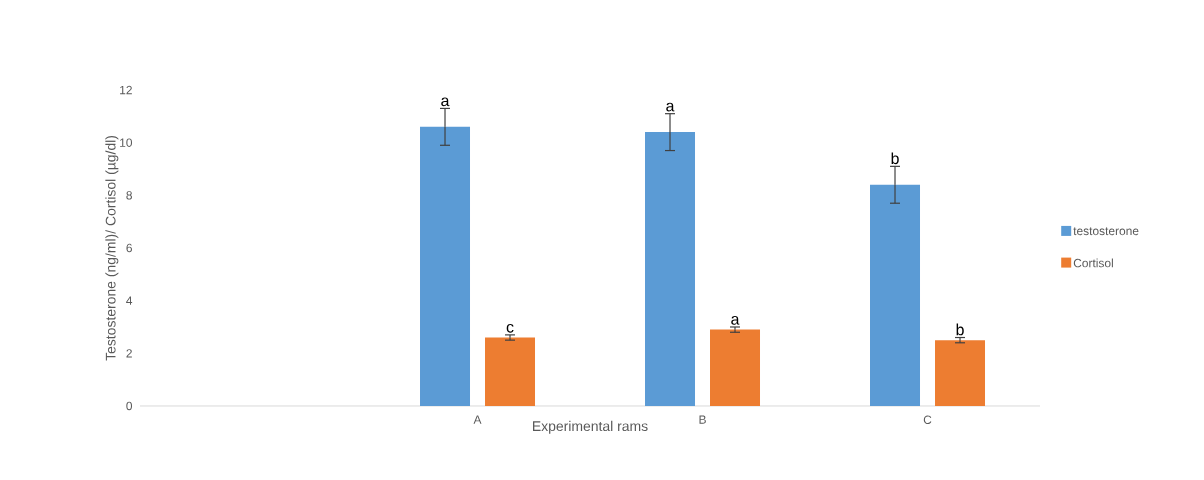 This screenshot has width=1204, height=480. What do you see at coordinates (112, 248) in the screenshot?
I see `y-axis-title: Testosterone (ng/ml)/ Cortisol (µg/dl)` at bounding box center [112, 248].